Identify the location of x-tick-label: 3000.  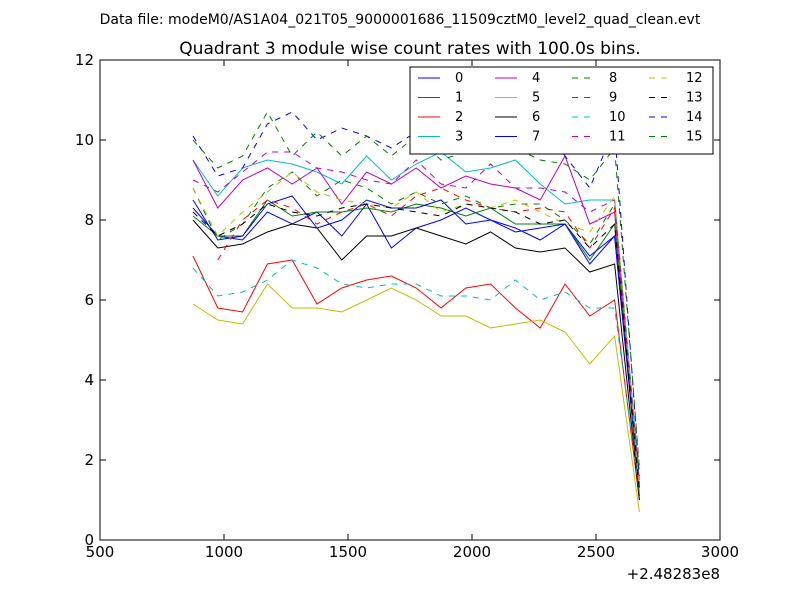
(720, 552).